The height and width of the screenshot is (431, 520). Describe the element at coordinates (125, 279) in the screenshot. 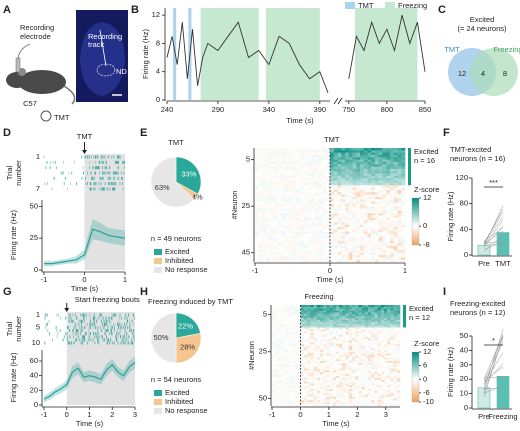

I see `x-tick-label: 1` at that location.